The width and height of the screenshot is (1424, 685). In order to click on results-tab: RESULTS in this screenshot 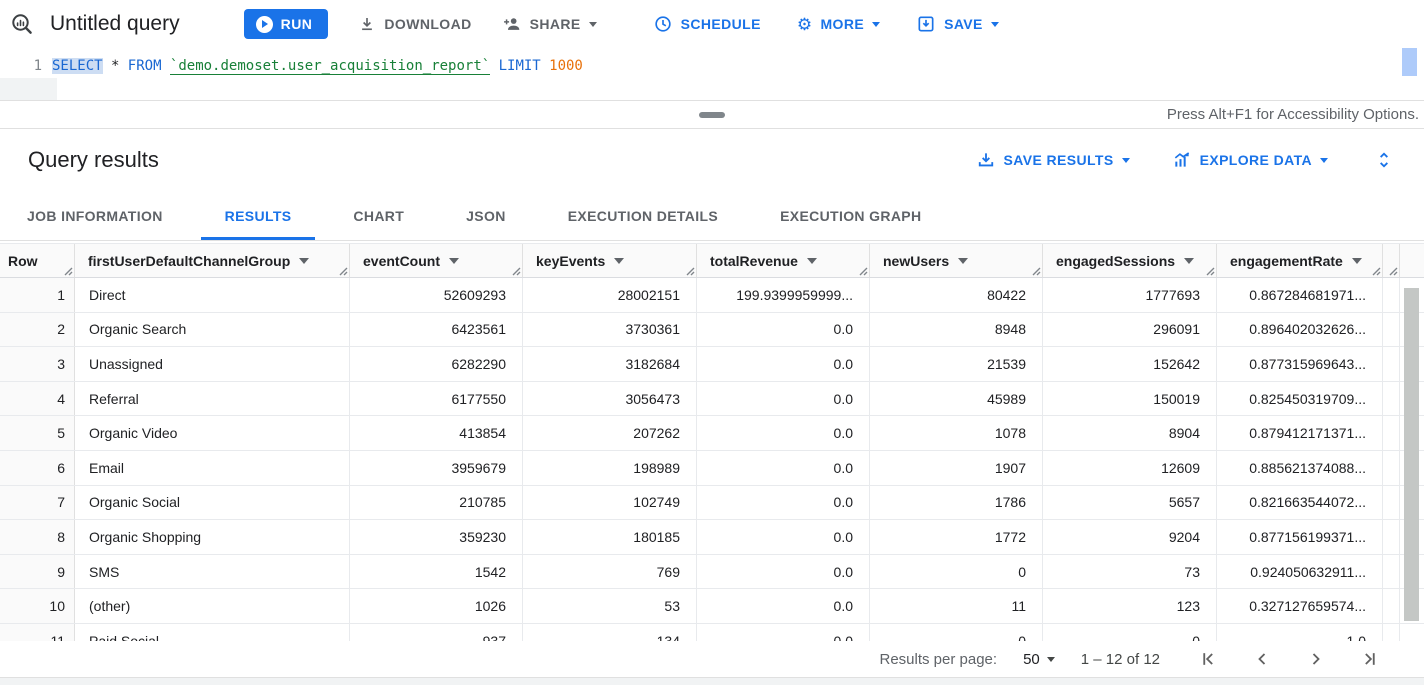, I will do `click(258, 215)`.